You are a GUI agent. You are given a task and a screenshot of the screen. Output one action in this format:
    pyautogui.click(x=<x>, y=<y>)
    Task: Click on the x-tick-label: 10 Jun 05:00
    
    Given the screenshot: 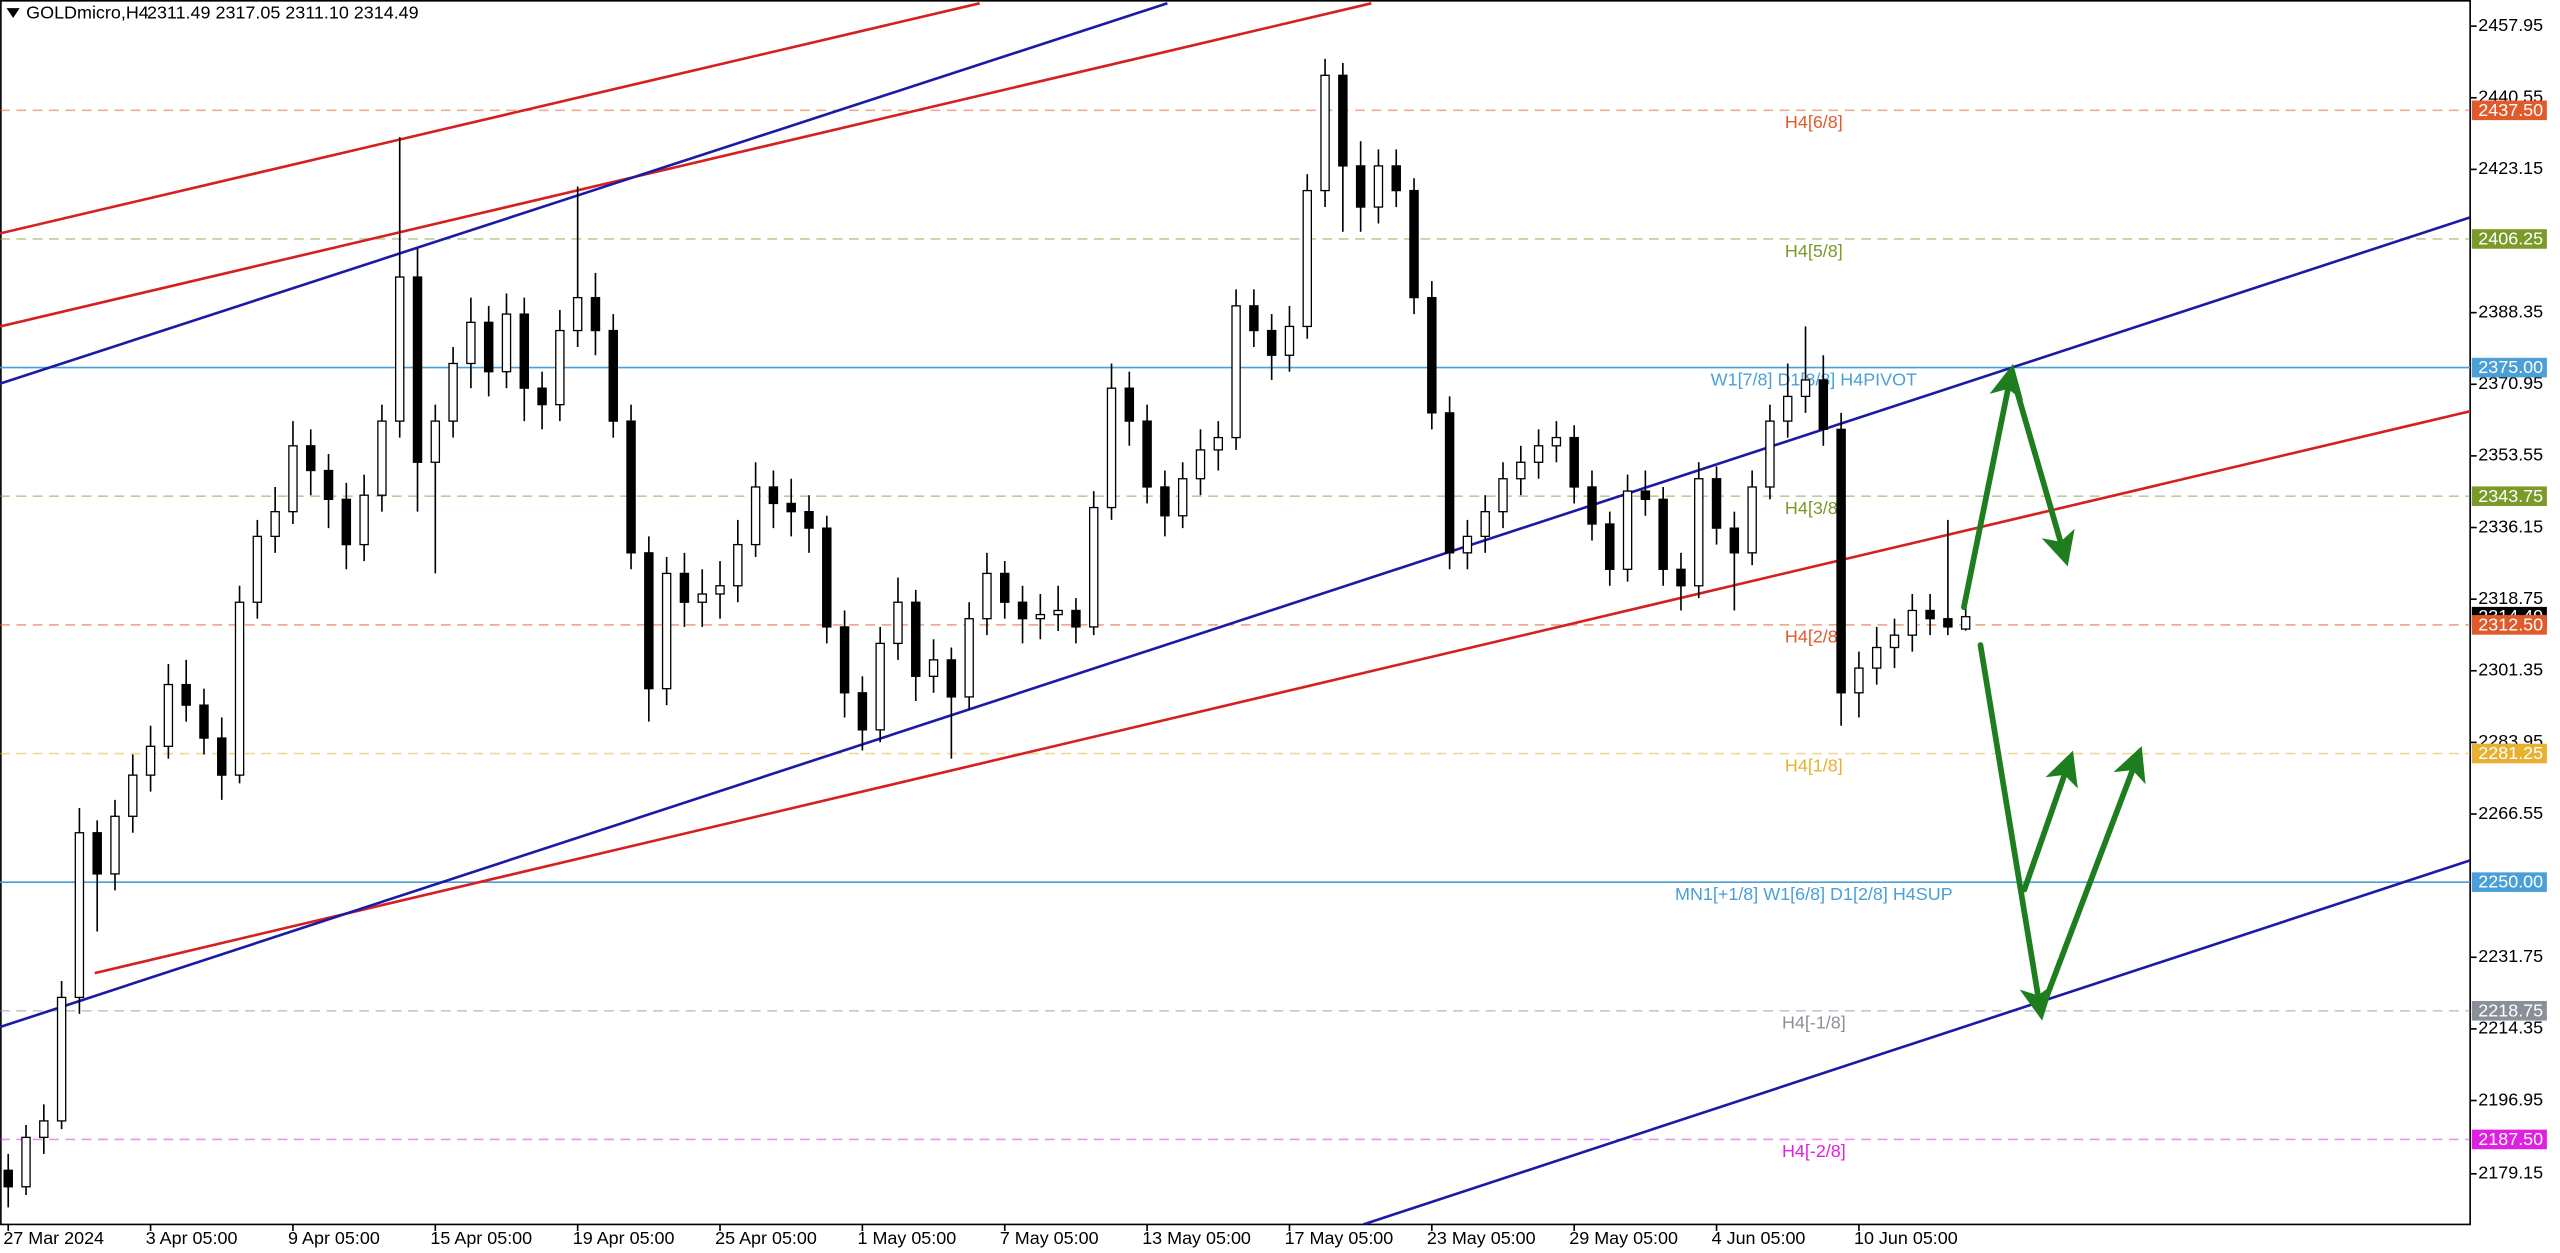 What is the action you would take?
    pyautogui.click(x=1906, y=1238)
    